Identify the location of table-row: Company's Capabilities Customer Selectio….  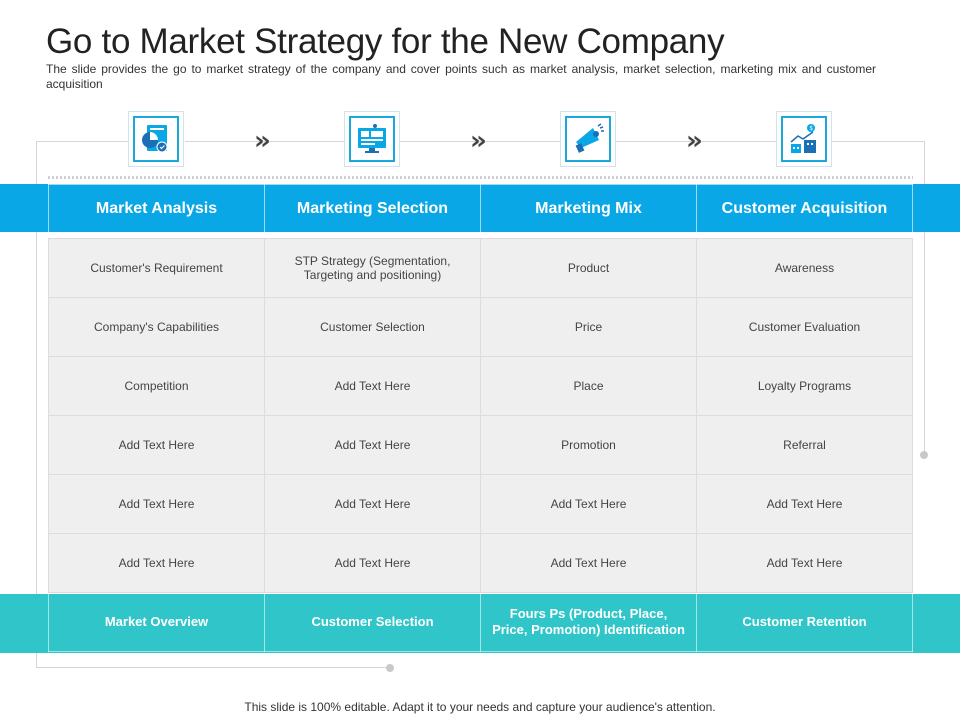
(480, 327).